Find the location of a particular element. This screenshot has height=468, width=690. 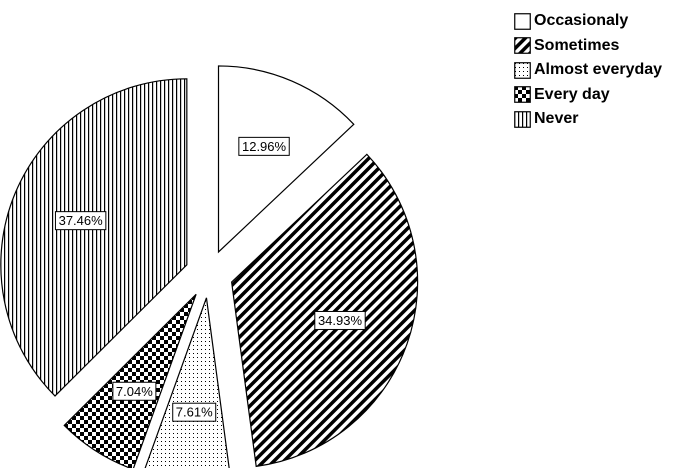

legend-item-every-day: Every day is located at coordinates (588, 95).